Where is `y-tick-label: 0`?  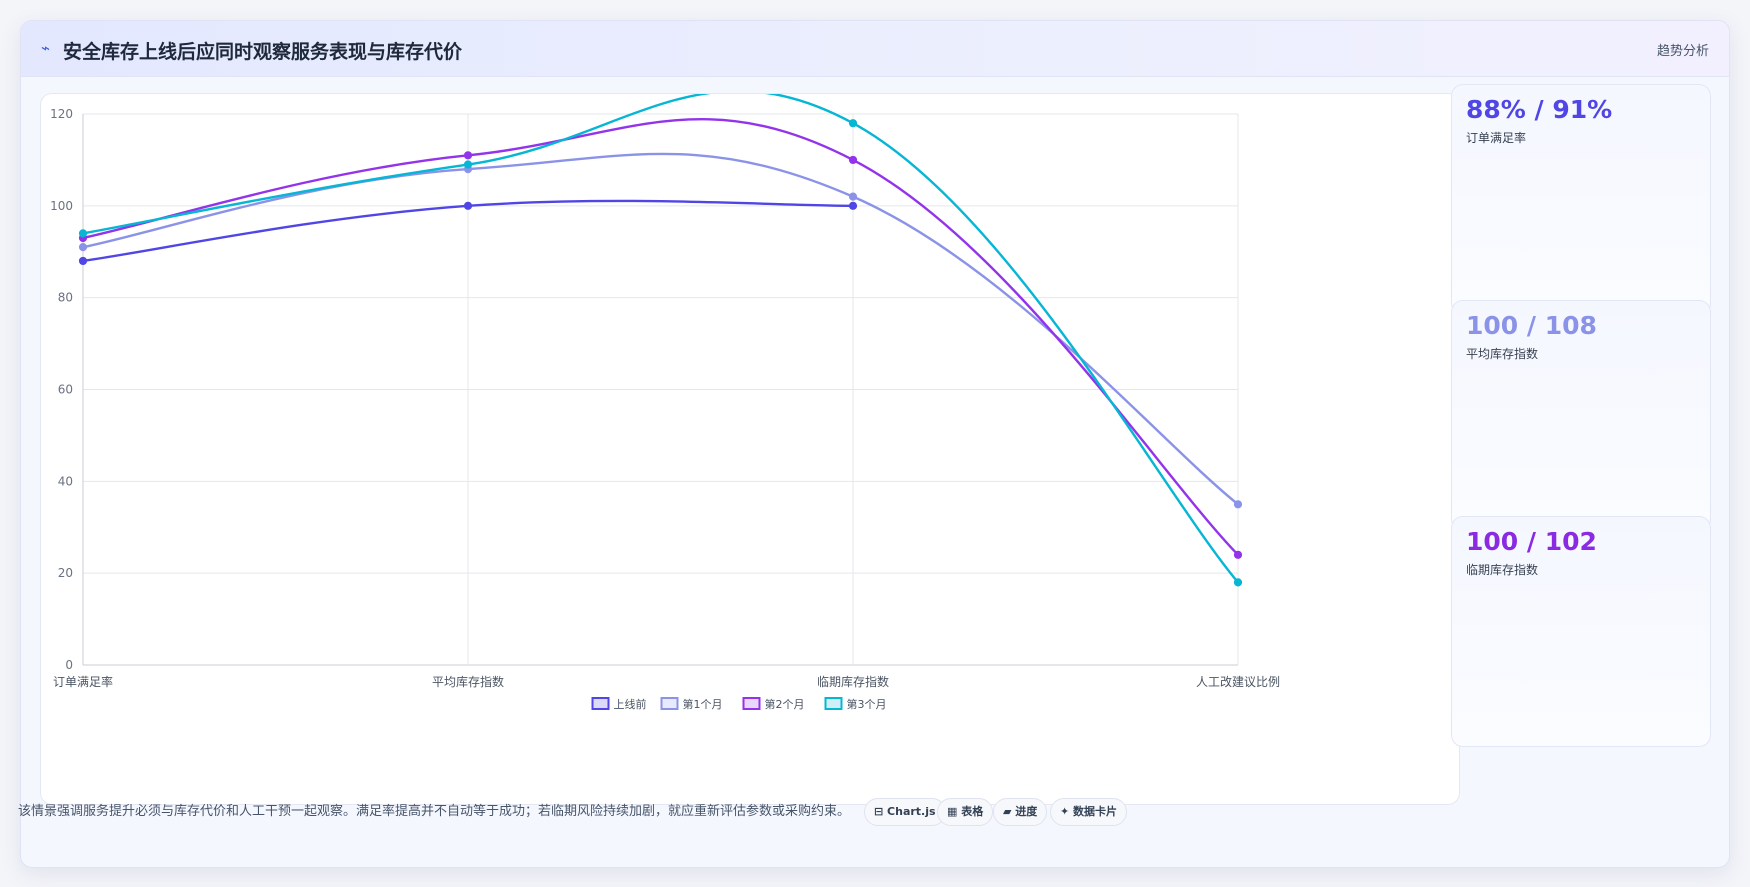 y-tick-label: 0 is located at coordinates (69, 665).